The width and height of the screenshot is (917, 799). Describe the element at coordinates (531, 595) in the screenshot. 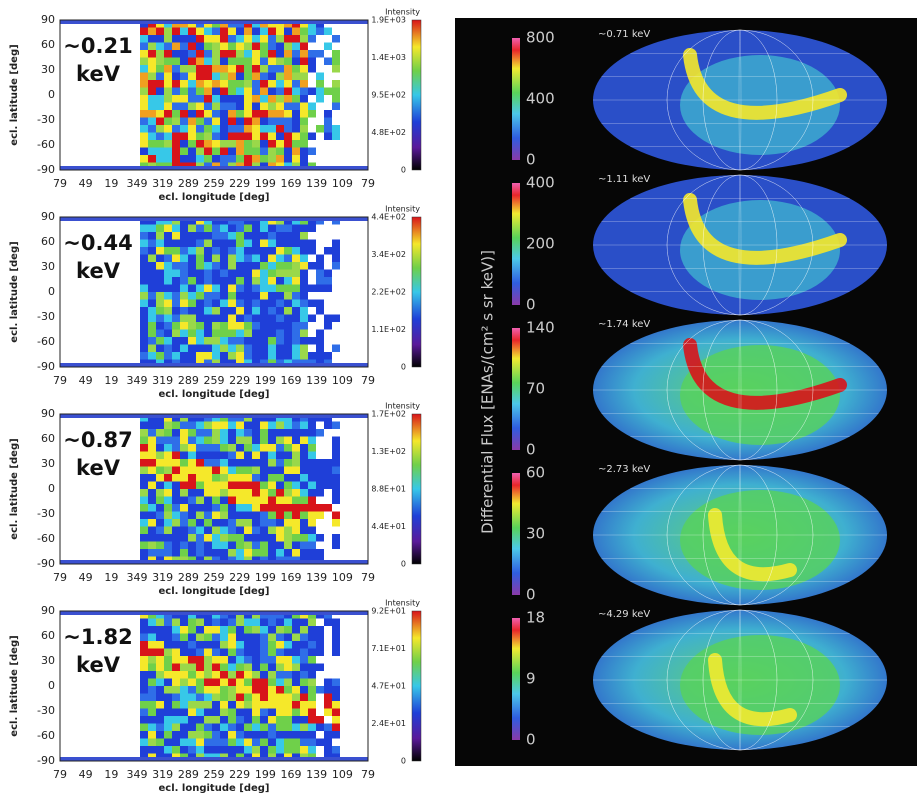

I see `colorbar-tick-label: 0` at that location.